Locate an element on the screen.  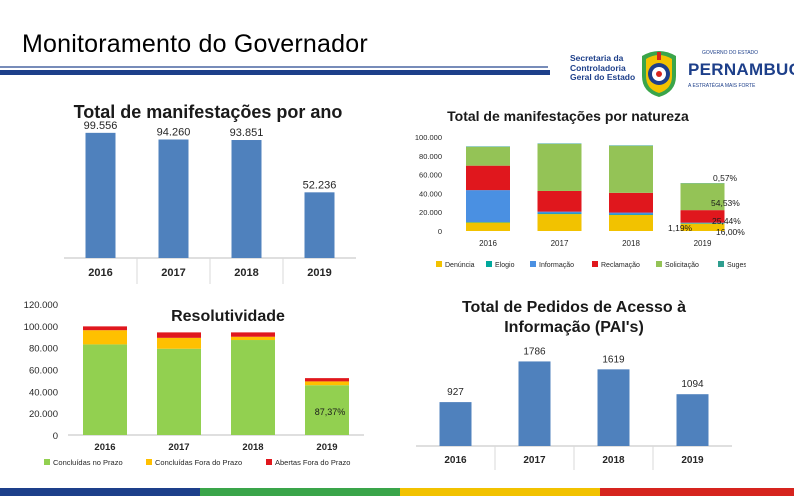
title-rule is located at coordinates (275, 72).